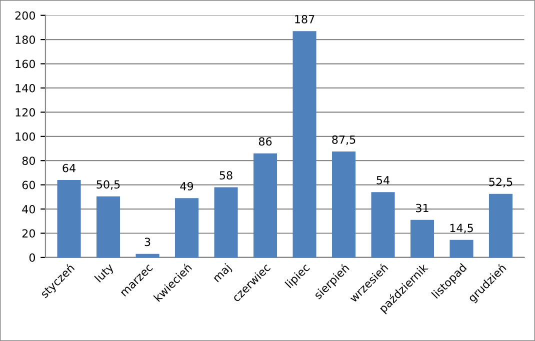 The image size is (535, 341). What do you see at coordinates (265, 141) in the screenshot?
I see `data-label: 86` at bounding box center [265, 141].